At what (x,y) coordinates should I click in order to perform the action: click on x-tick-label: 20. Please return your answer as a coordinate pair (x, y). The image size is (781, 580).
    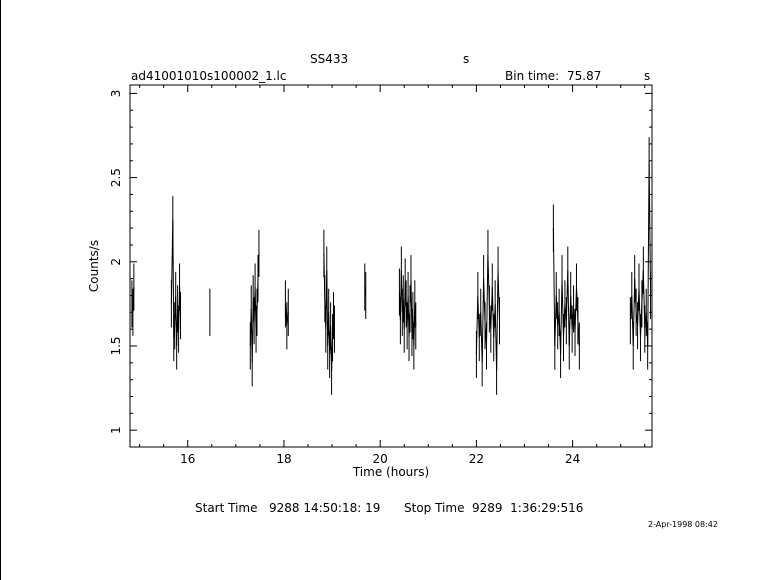
    Looking at the image, I should click on (380, 459).